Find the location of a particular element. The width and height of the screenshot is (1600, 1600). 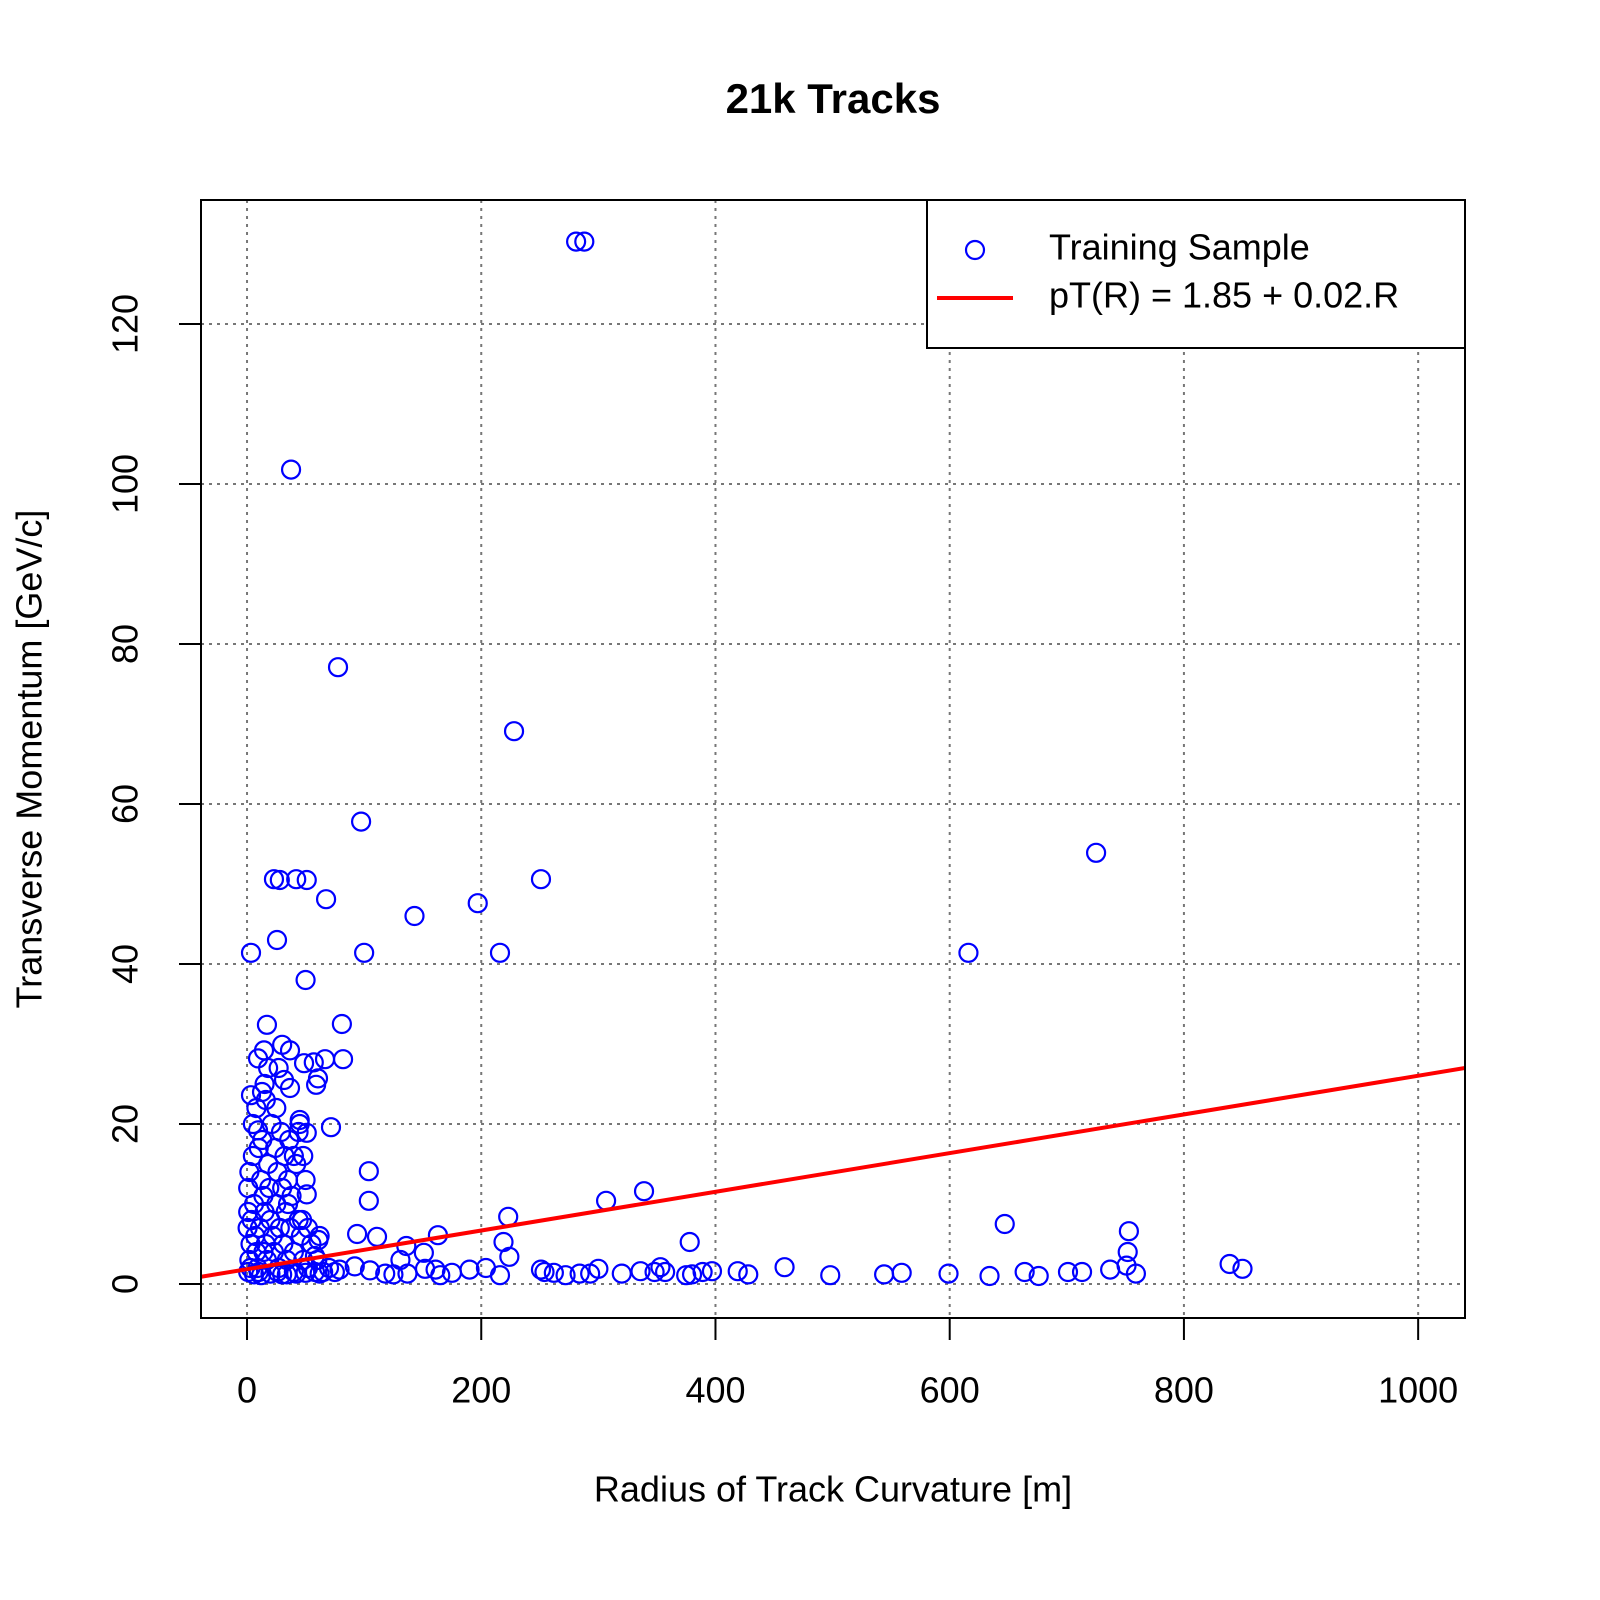

y-tick-label: 40 is located at coordinates (125, 964).